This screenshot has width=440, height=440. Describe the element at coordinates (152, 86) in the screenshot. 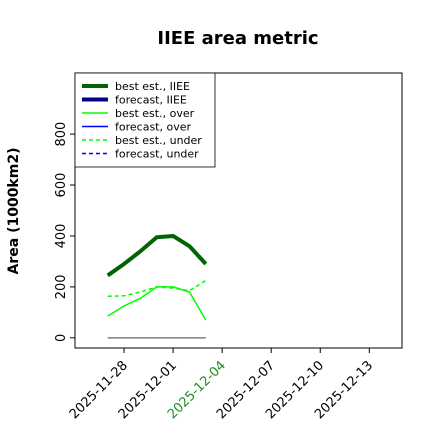

I see `legend-label: best est., IIEE` at that location.